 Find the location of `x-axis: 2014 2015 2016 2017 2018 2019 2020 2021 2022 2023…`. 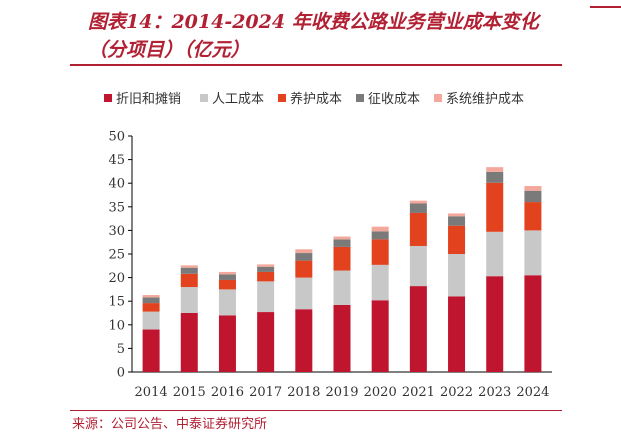

x-axis: 2014 2015 2016 2017 2018 2019 2020 2021 2022 2023… is located at coordinates (342, 385).